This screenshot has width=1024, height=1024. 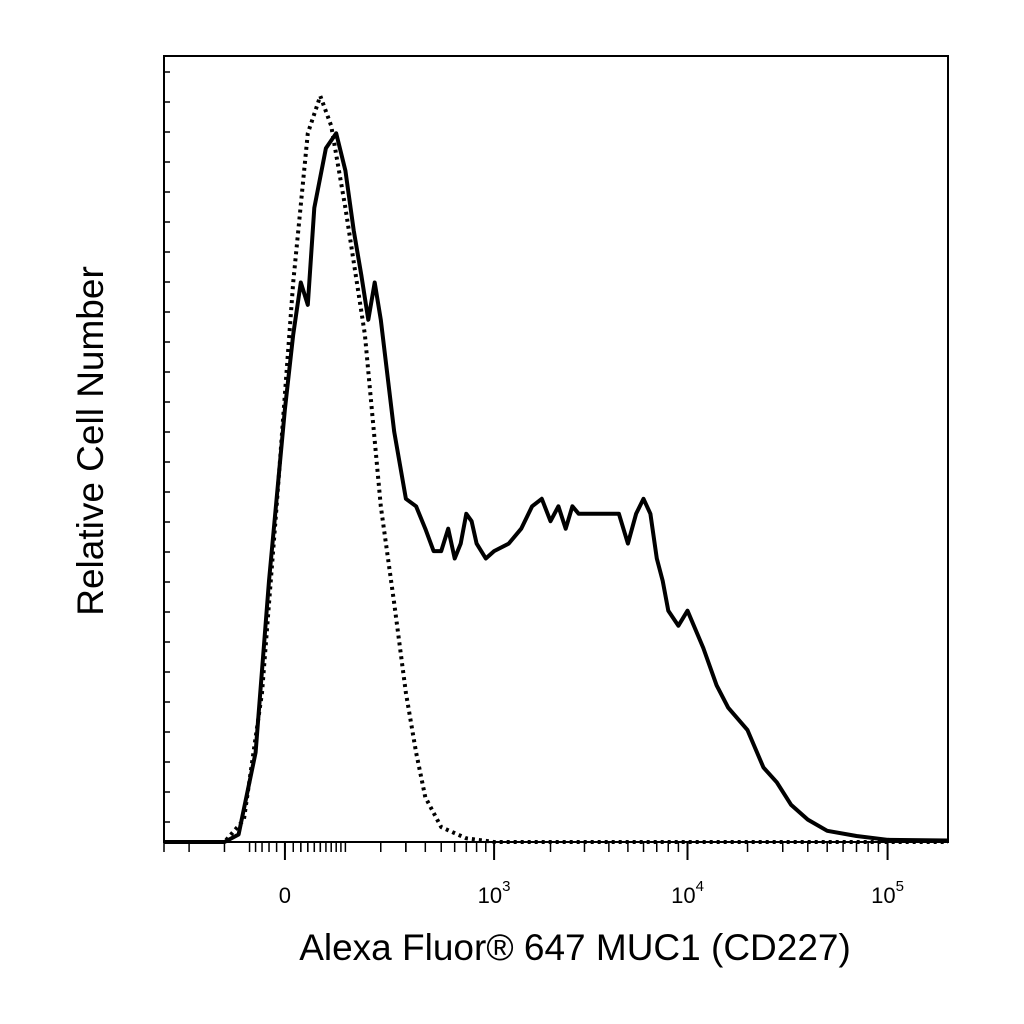 What do you see at coordinates (526, 851) in the screenshot?
I see `x-axis-ticks` at bounding box center [526, 851].